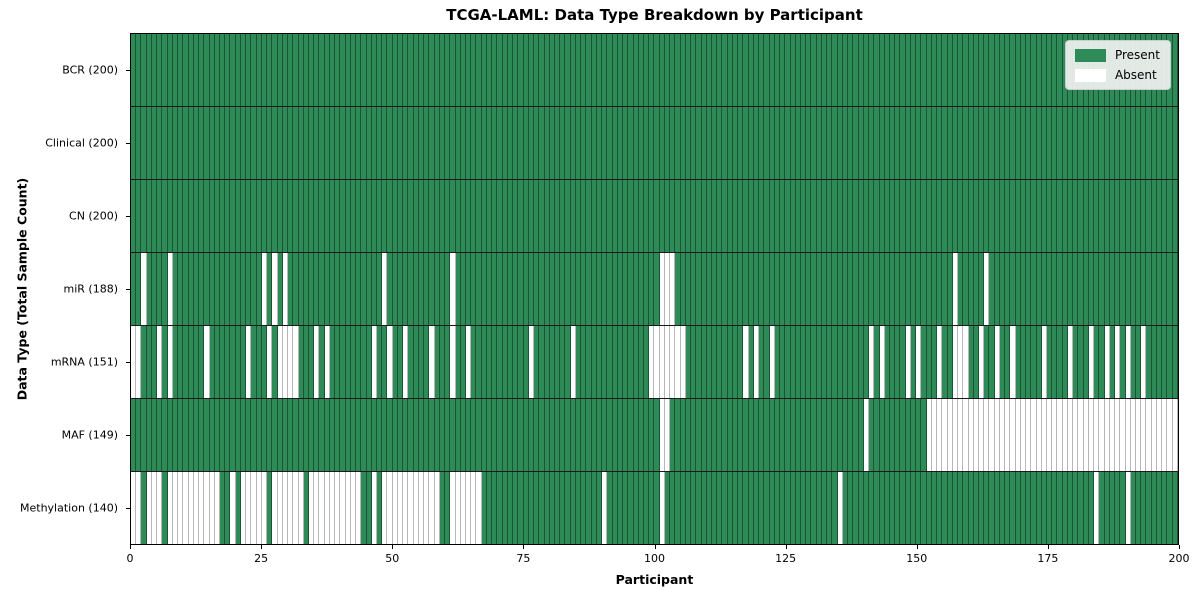 The width and height of the screenshot is (1200, 600). What do you see at coordinates (262, 547) in the screenshot?
I see `x-tick-mark` at bounding box center [262, 547].